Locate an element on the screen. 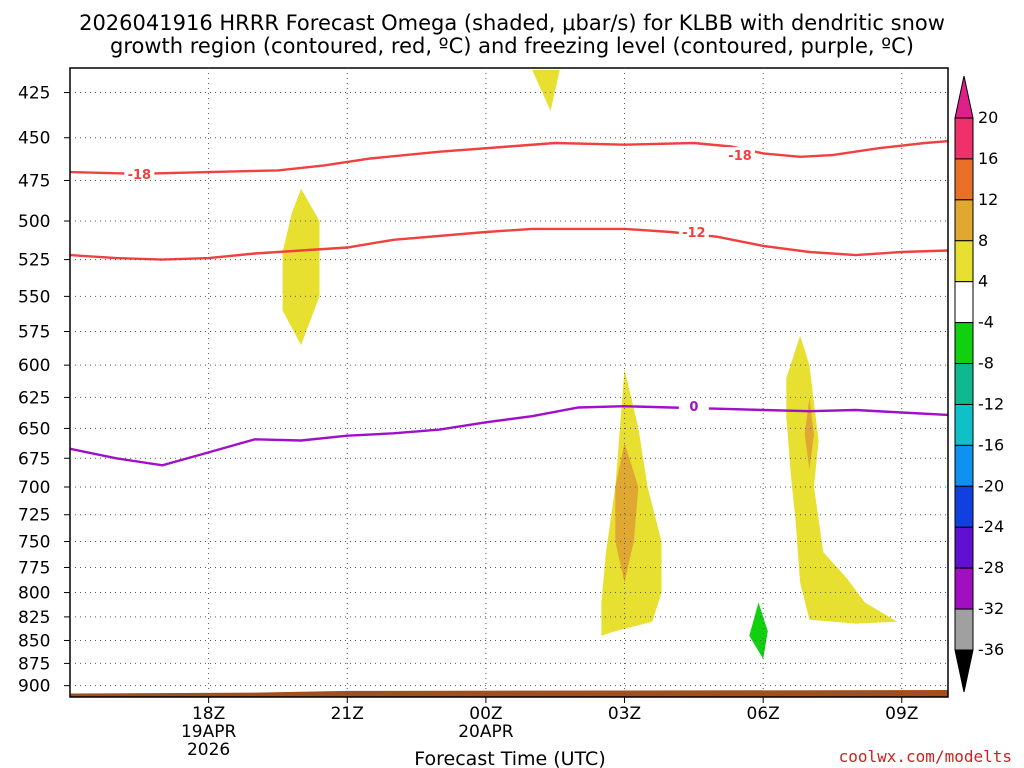  y-tick-label: 450 is located at coordinates (34, 139).